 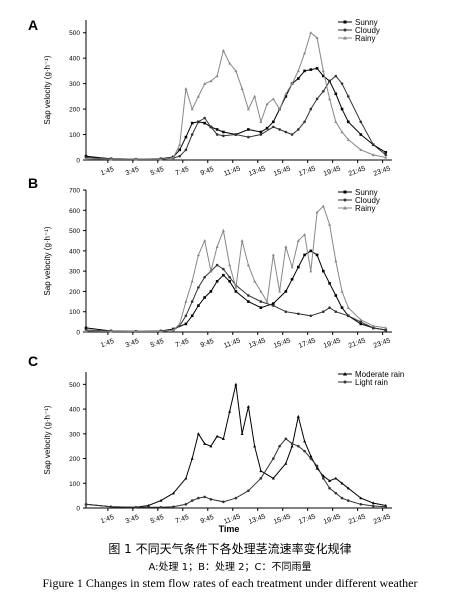 I want to click on legend-marker, so click(x=345, y=30).